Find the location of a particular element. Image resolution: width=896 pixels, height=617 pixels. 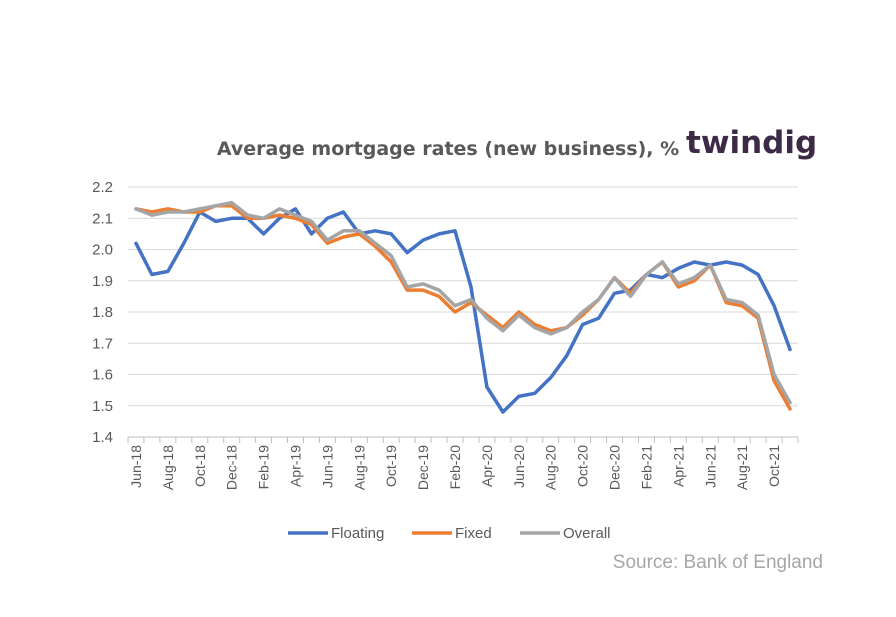

y-tick-label: 2.1 is located at coordinates (102, 218).